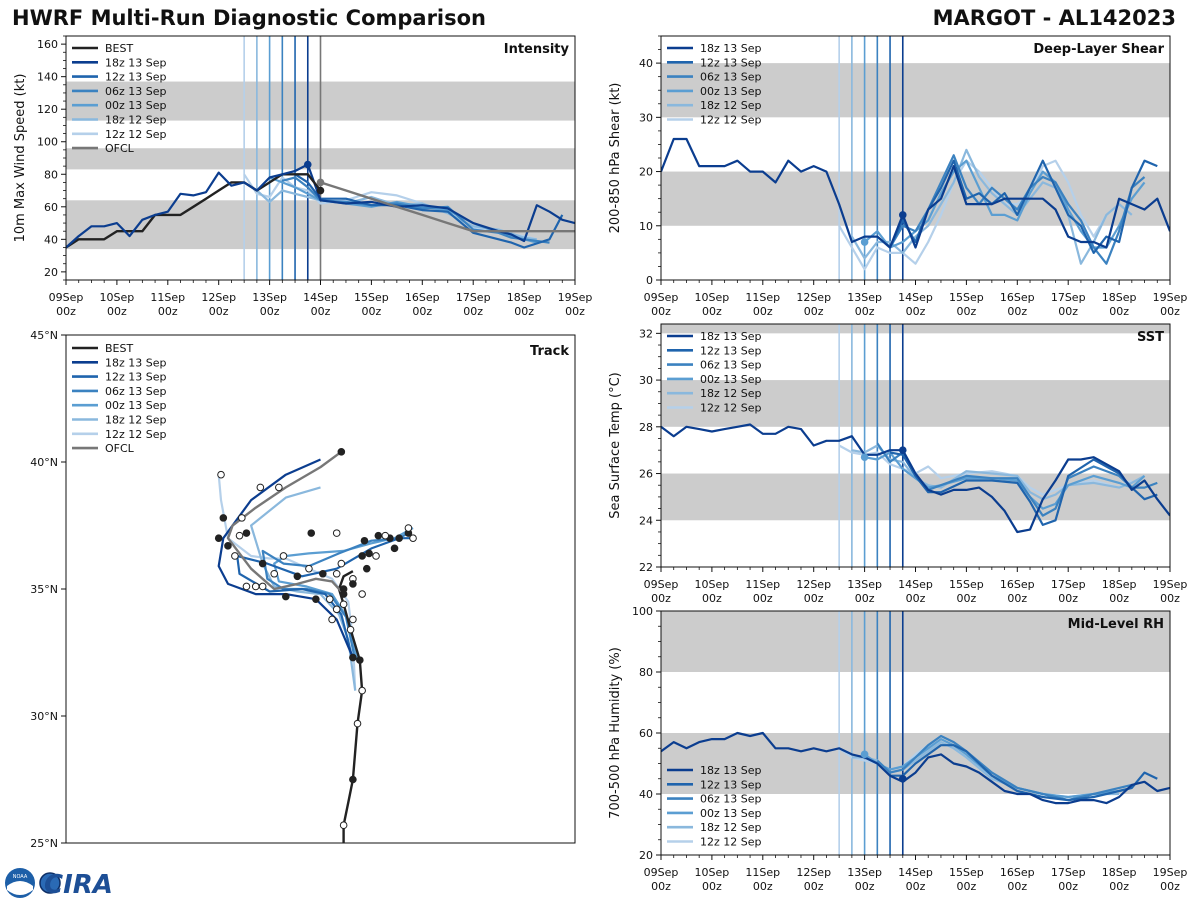  What do you see at coordinates (44, 462) in the screenshot?
I see `track-ytick-label: 40°N` at bounding box center [44, 462].